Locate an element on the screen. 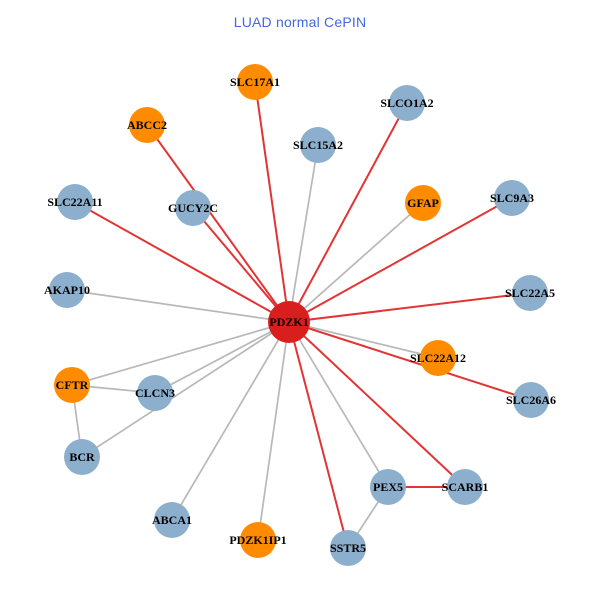 This screenshot has width=600, height=600. edge-PDZK1-GFAP is located at coordinates (356, 262).